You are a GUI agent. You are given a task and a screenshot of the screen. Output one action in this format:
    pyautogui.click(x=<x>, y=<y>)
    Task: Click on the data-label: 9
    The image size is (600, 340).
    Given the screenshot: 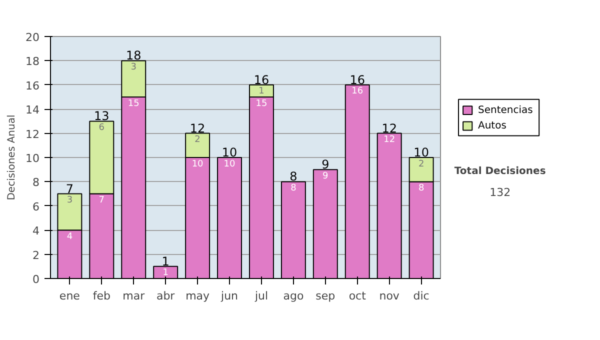 What is the action you would take?
    pyautogui.click(x=325, y=176)
    